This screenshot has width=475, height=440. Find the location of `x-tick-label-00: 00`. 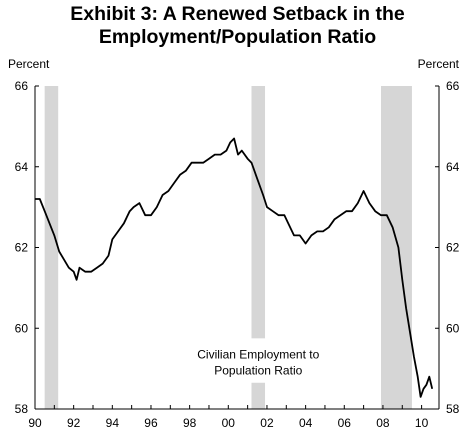

x-tick-label-00: 00 is located at coordinates (229, 423).